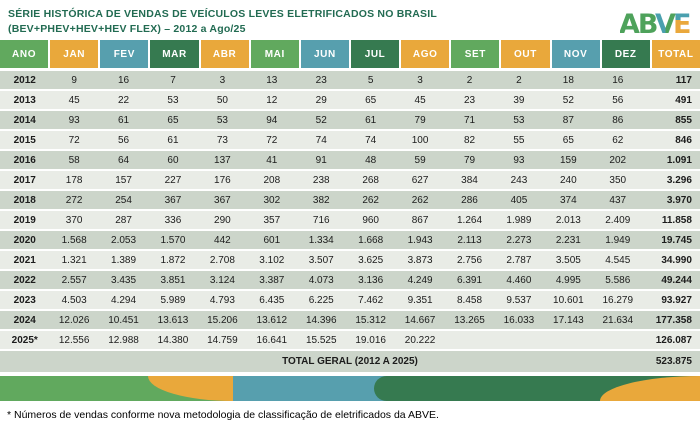  I want to click on value-cell: 2.231, so click(568, 240).